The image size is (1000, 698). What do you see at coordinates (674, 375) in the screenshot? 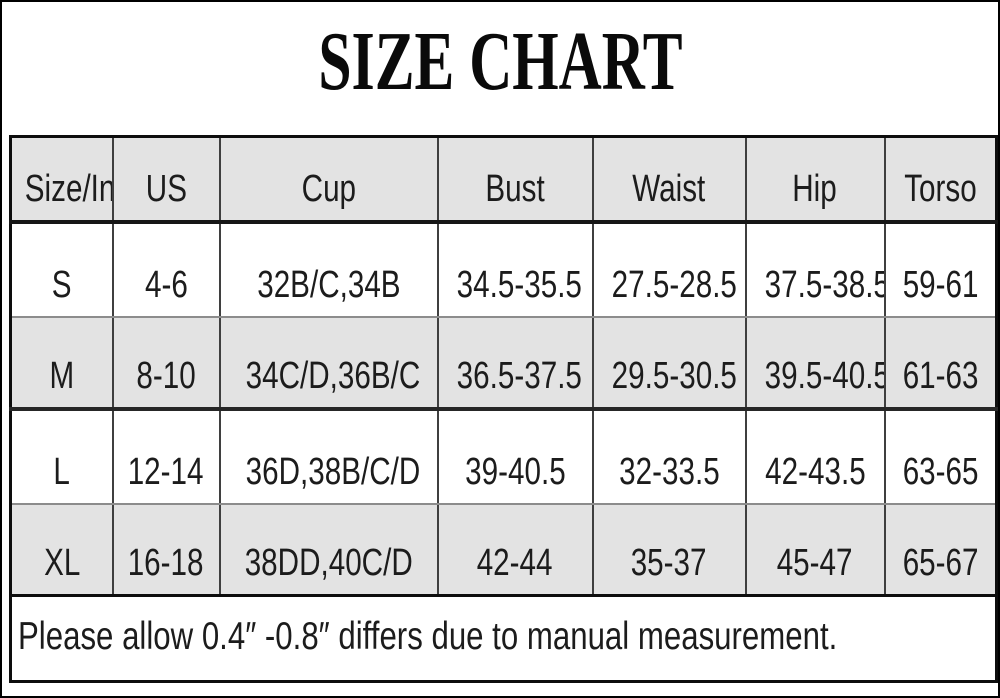
I see `cell-value: 29.5-30.5` at bounding box center [674, 375].